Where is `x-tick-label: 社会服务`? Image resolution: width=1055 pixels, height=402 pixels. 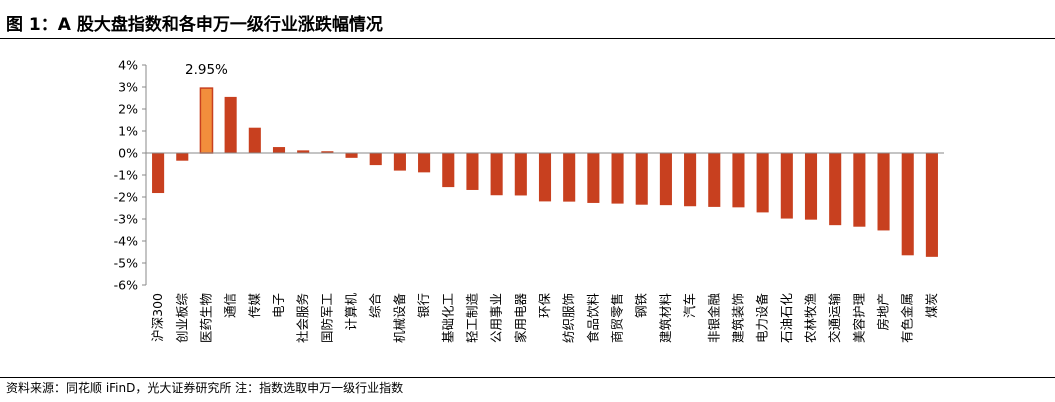 x-tick-label: 社会服务 is located at coordinates (302, 318).